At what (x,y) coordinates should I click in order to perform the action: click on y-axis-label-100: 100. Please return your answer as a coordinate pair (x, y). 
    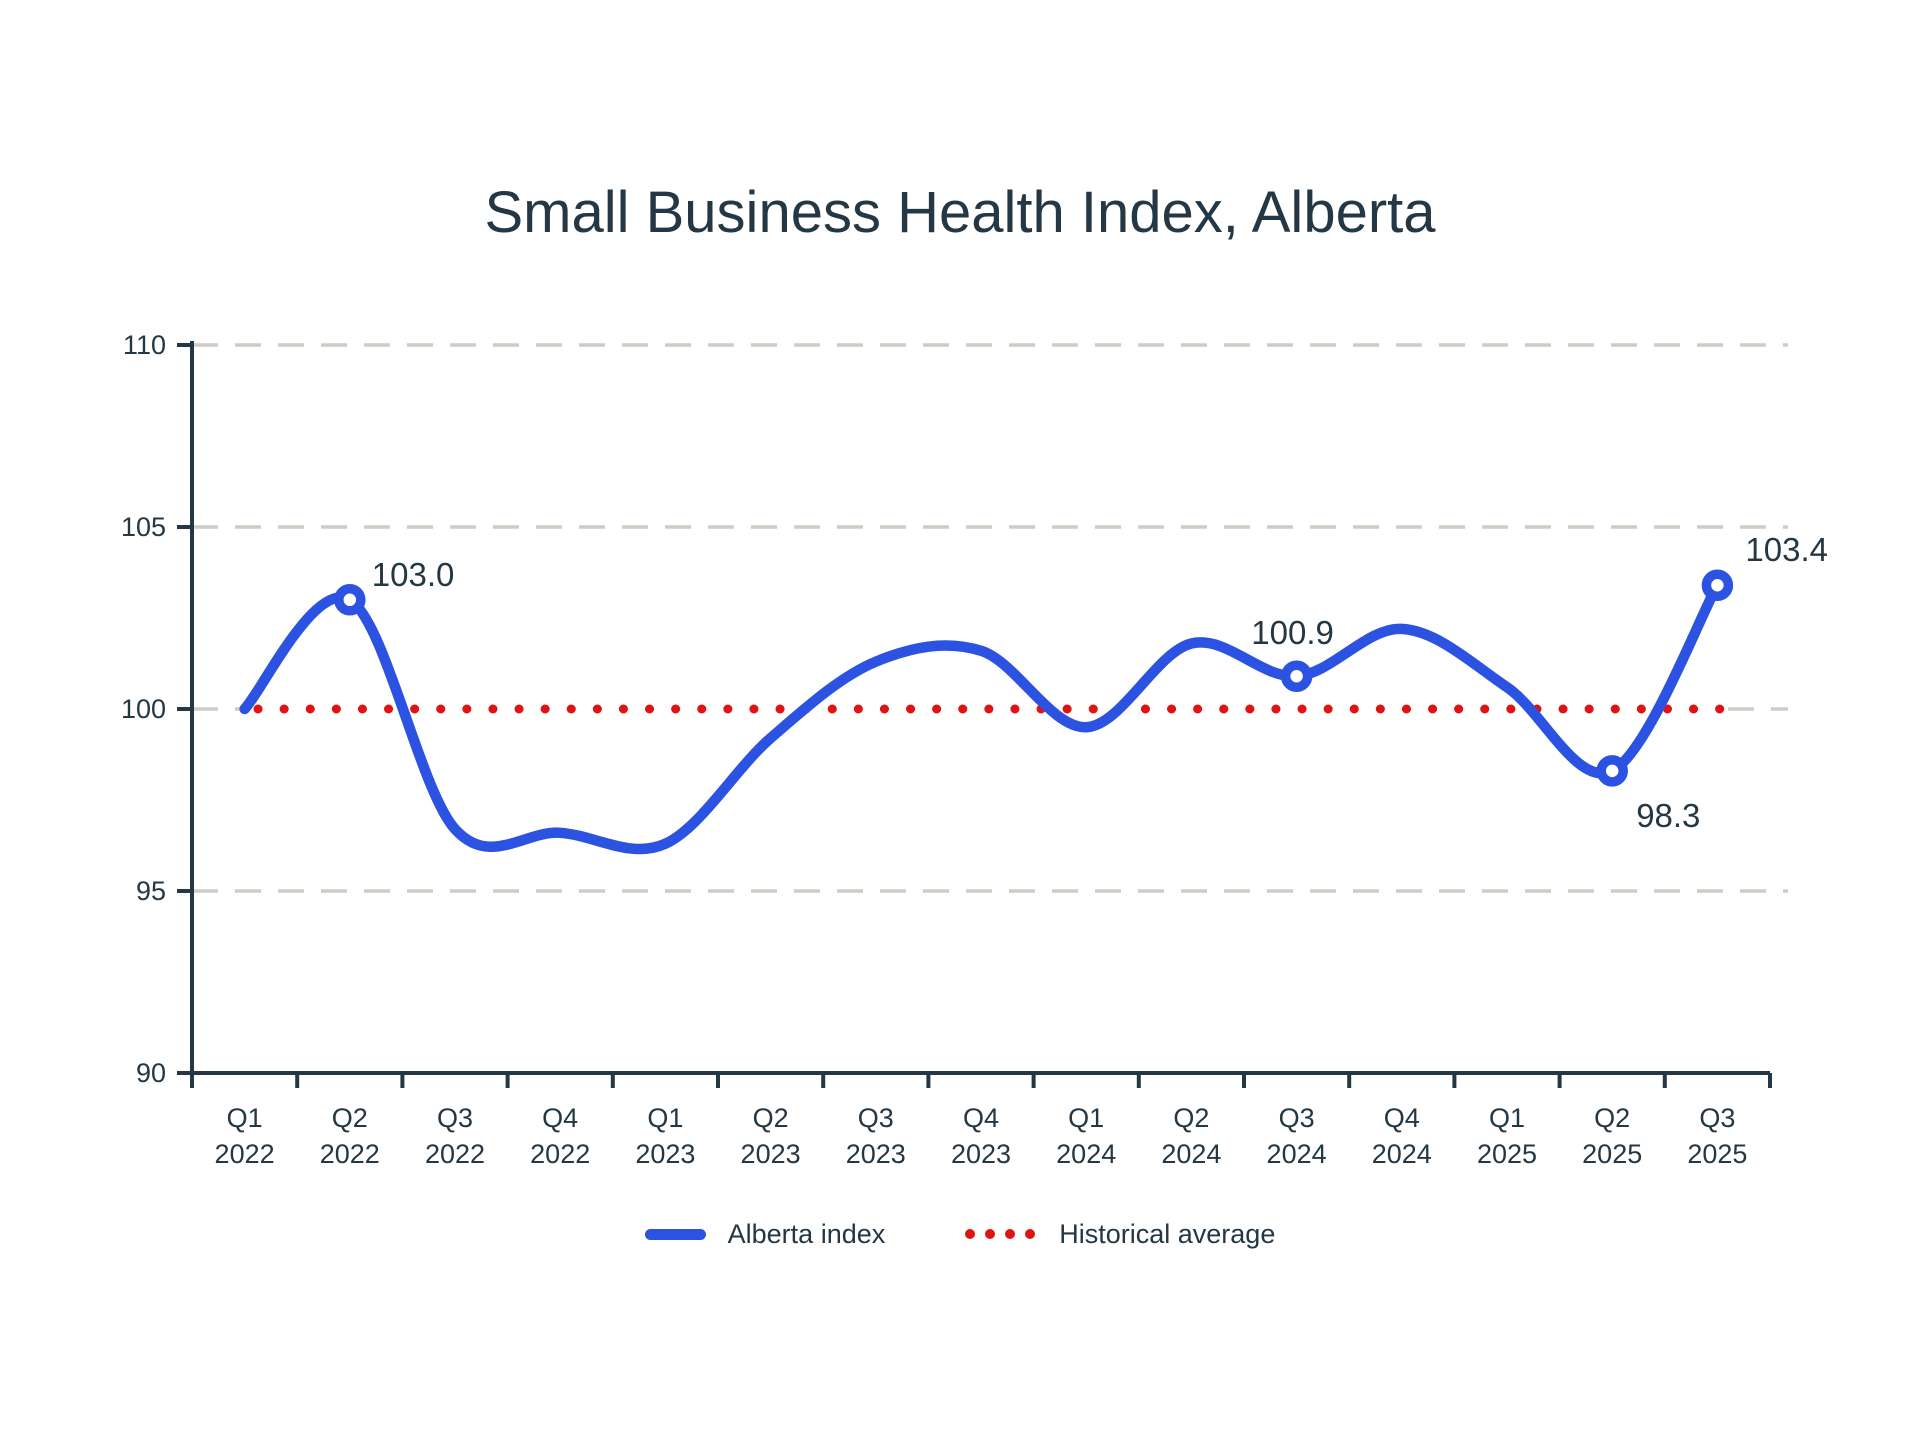
    Looking at the image, I should click on (143, 709).